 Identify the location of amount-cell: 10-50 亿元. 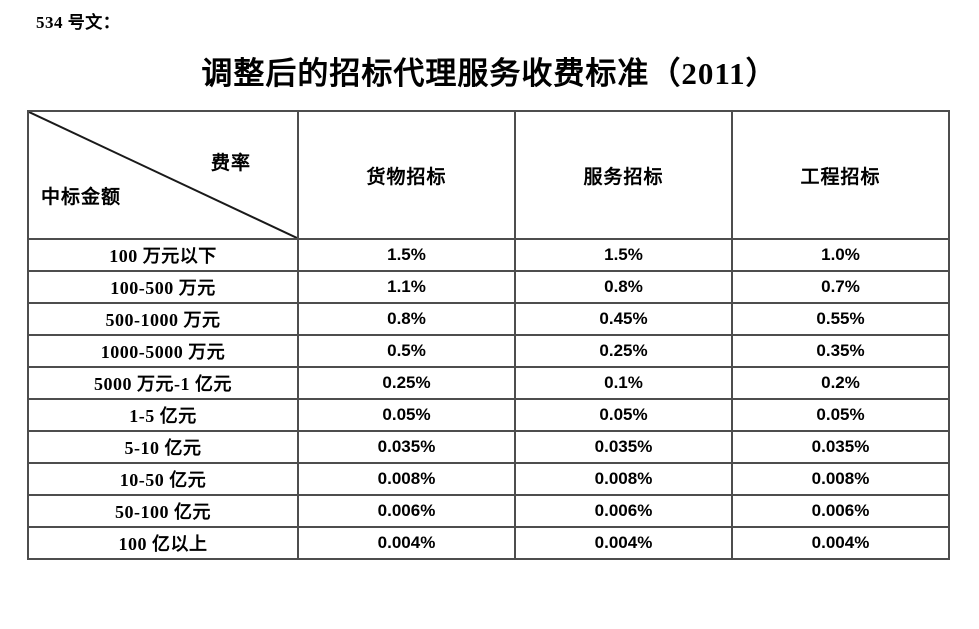
(163, 479).